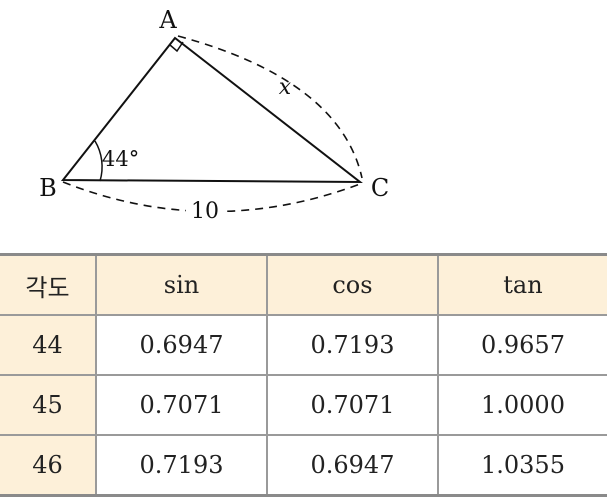 This screenshot has height=497, width=607. I want to click on table-cell: tan, so click(521, 284).